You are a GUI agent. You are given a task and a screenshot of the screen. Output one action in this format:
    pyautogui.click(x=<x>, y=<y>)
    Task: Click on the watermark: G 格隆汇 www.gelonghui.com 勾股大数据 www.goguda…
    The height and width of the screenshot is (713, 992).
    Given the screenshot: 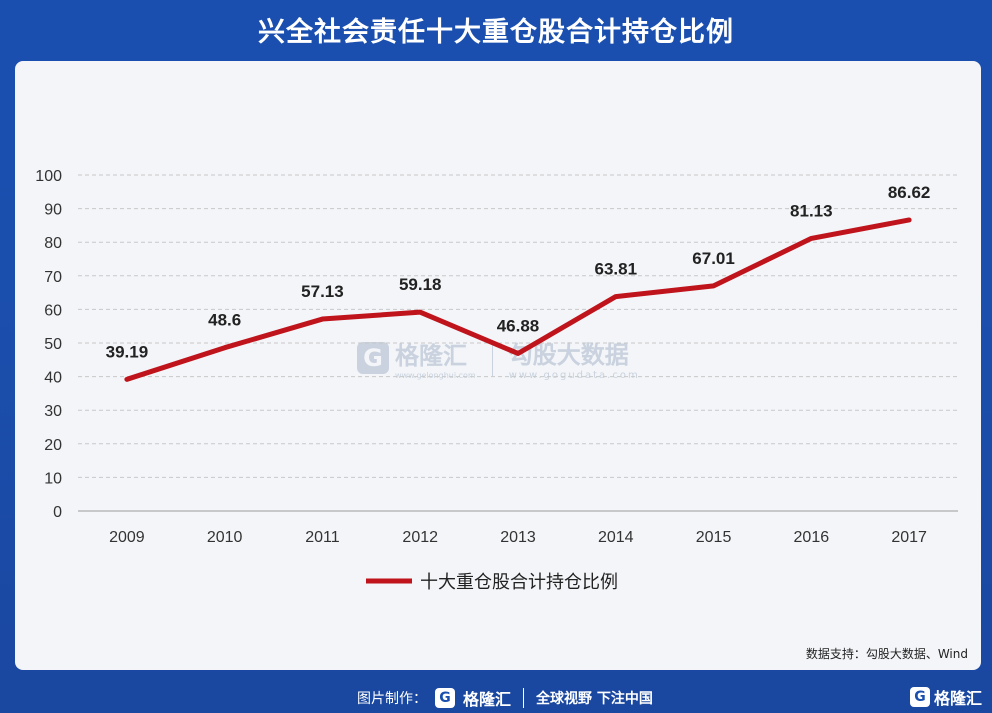 What is the action you would take?
    pyautogui.click(x=498, y=358)
    